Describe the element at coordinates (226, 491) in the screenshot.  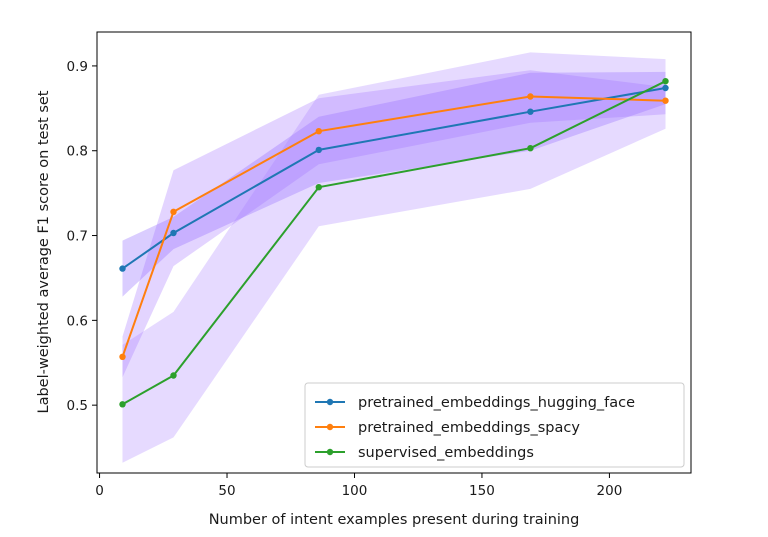
I see `x-tick-label: 50` at that location.